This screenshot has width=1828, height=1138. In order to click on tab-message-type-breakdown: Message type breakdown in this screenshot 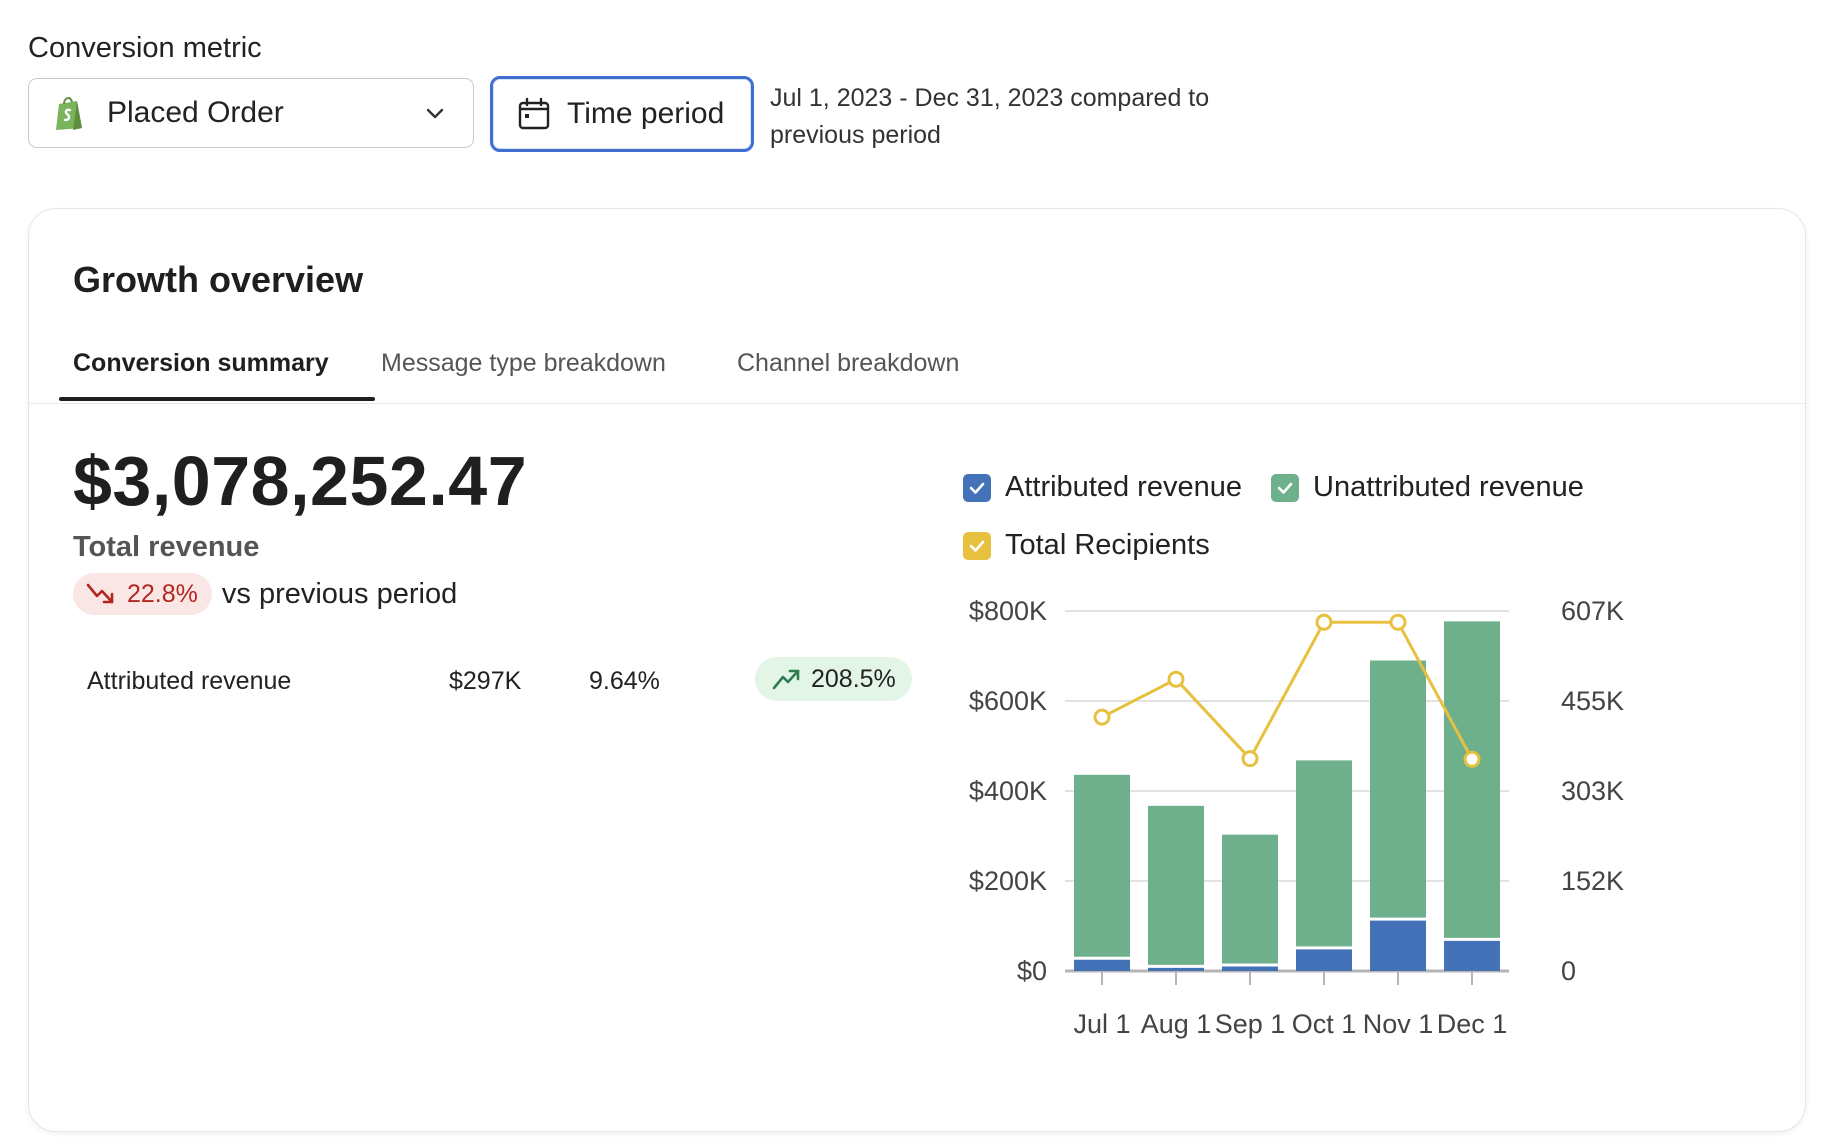, I will do `click(523, 363)`.